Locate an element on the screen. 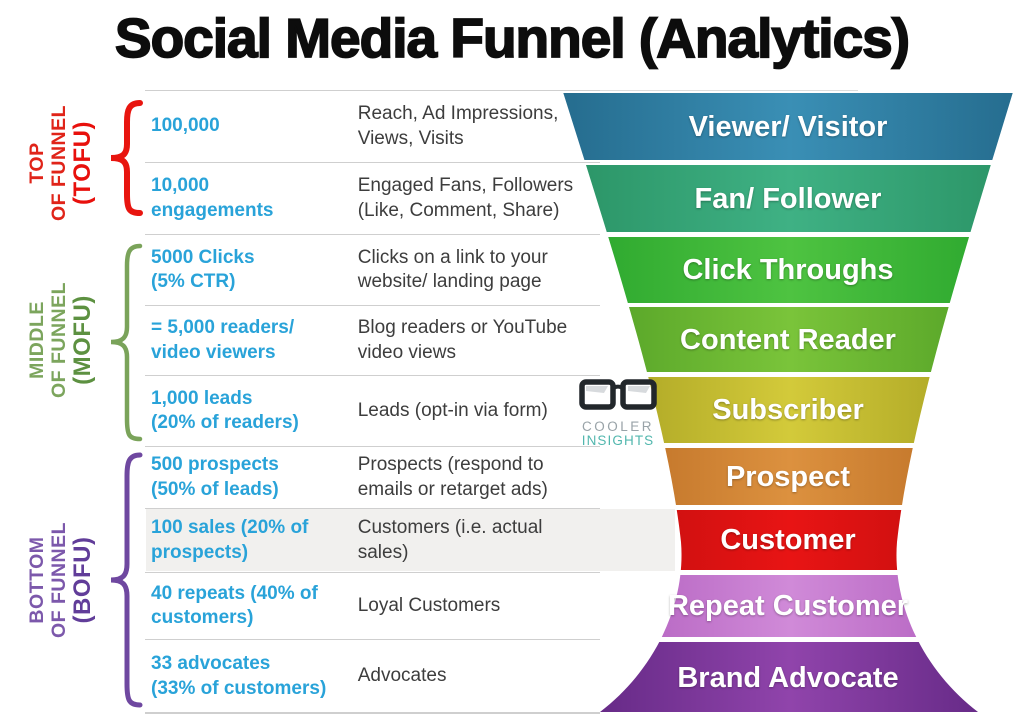 The image size is (1024, 724). funnel-stage-label: Prospect is located at coordinates (788, 477).